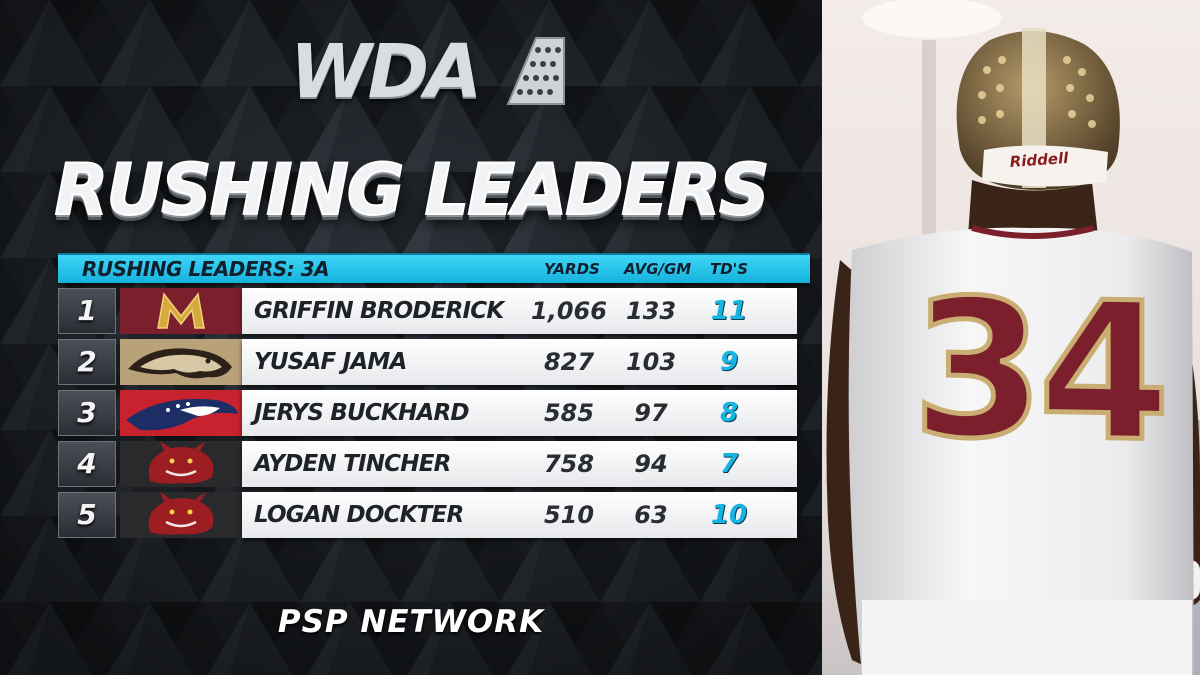 Image resolution: width=1200 pixels, height=675 pixels. I want to click on rank-number: 3, so click(87, 412).